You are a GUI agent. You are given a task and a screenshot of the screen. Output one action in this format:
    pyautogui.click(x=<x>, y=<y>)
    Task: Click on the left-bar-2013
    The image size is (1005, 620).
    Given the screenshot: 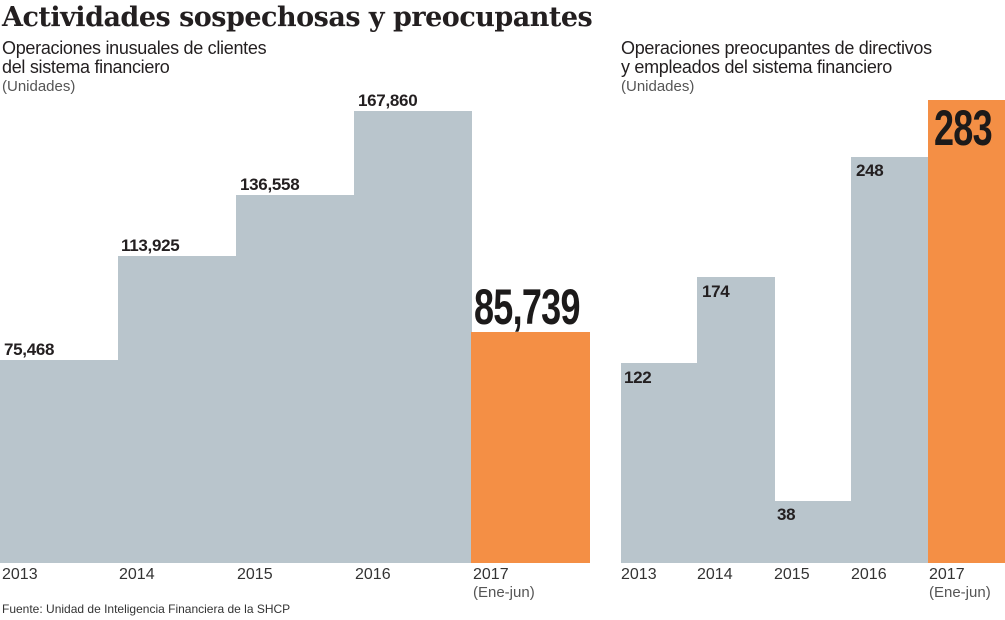 What is the action you would take?
    pyautogui.click(x=59, y=461)
    